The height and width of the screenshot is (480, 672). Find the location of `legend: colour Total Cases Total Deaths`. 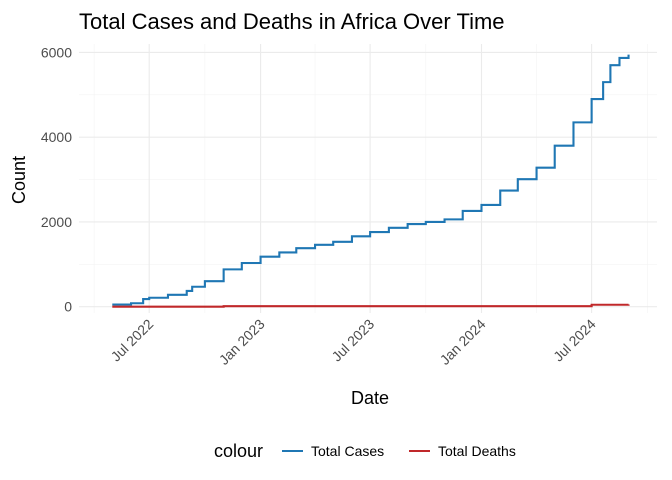

legend: colour Total Cases Total Deaths is located at coordinates (365, 451).